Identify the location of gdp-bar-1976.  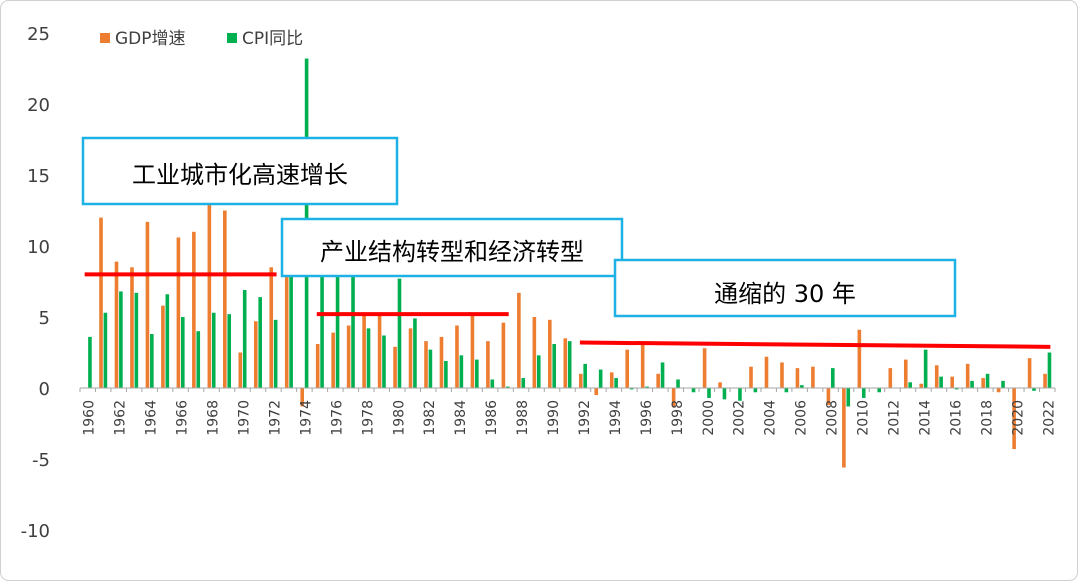
(333, 360).